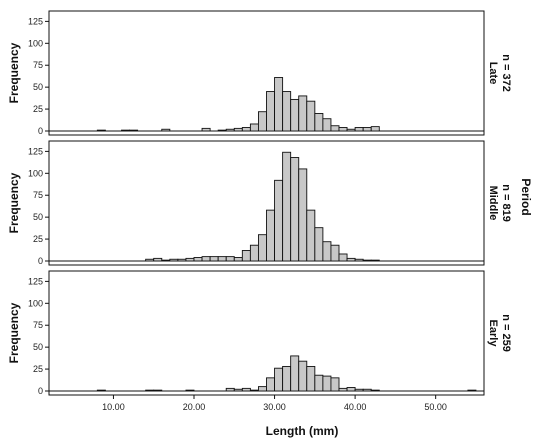 This screenshot has height=440, width=539. Describe the element at coordinates (506, 333) in the screenshot. I see `panel-n-label: n = 259` at that location.